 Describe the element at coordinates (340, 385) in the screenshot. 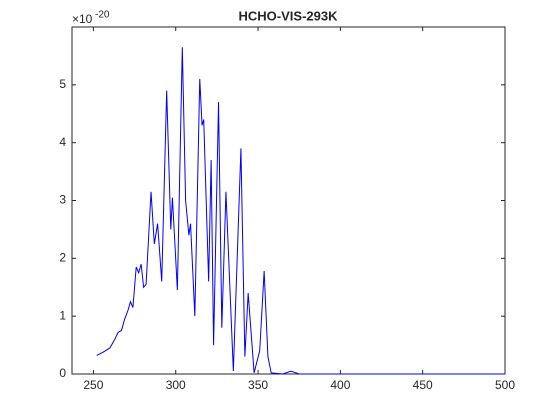

I see `x-tick-label: 400` at that location.